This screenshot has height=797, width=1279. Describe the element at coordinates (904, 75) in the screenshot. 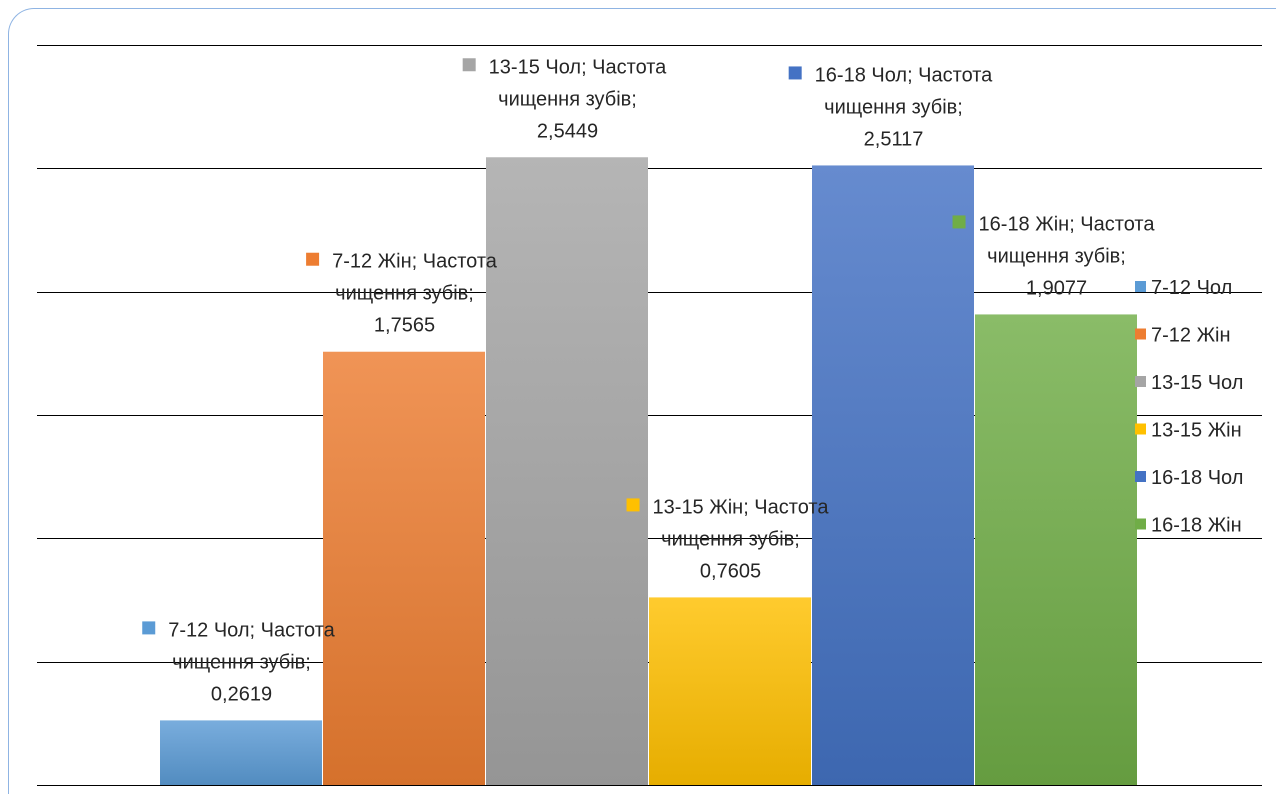

I see `data-label-16-18-Чол-line1: 16-18 Чол; Частота` at that location.